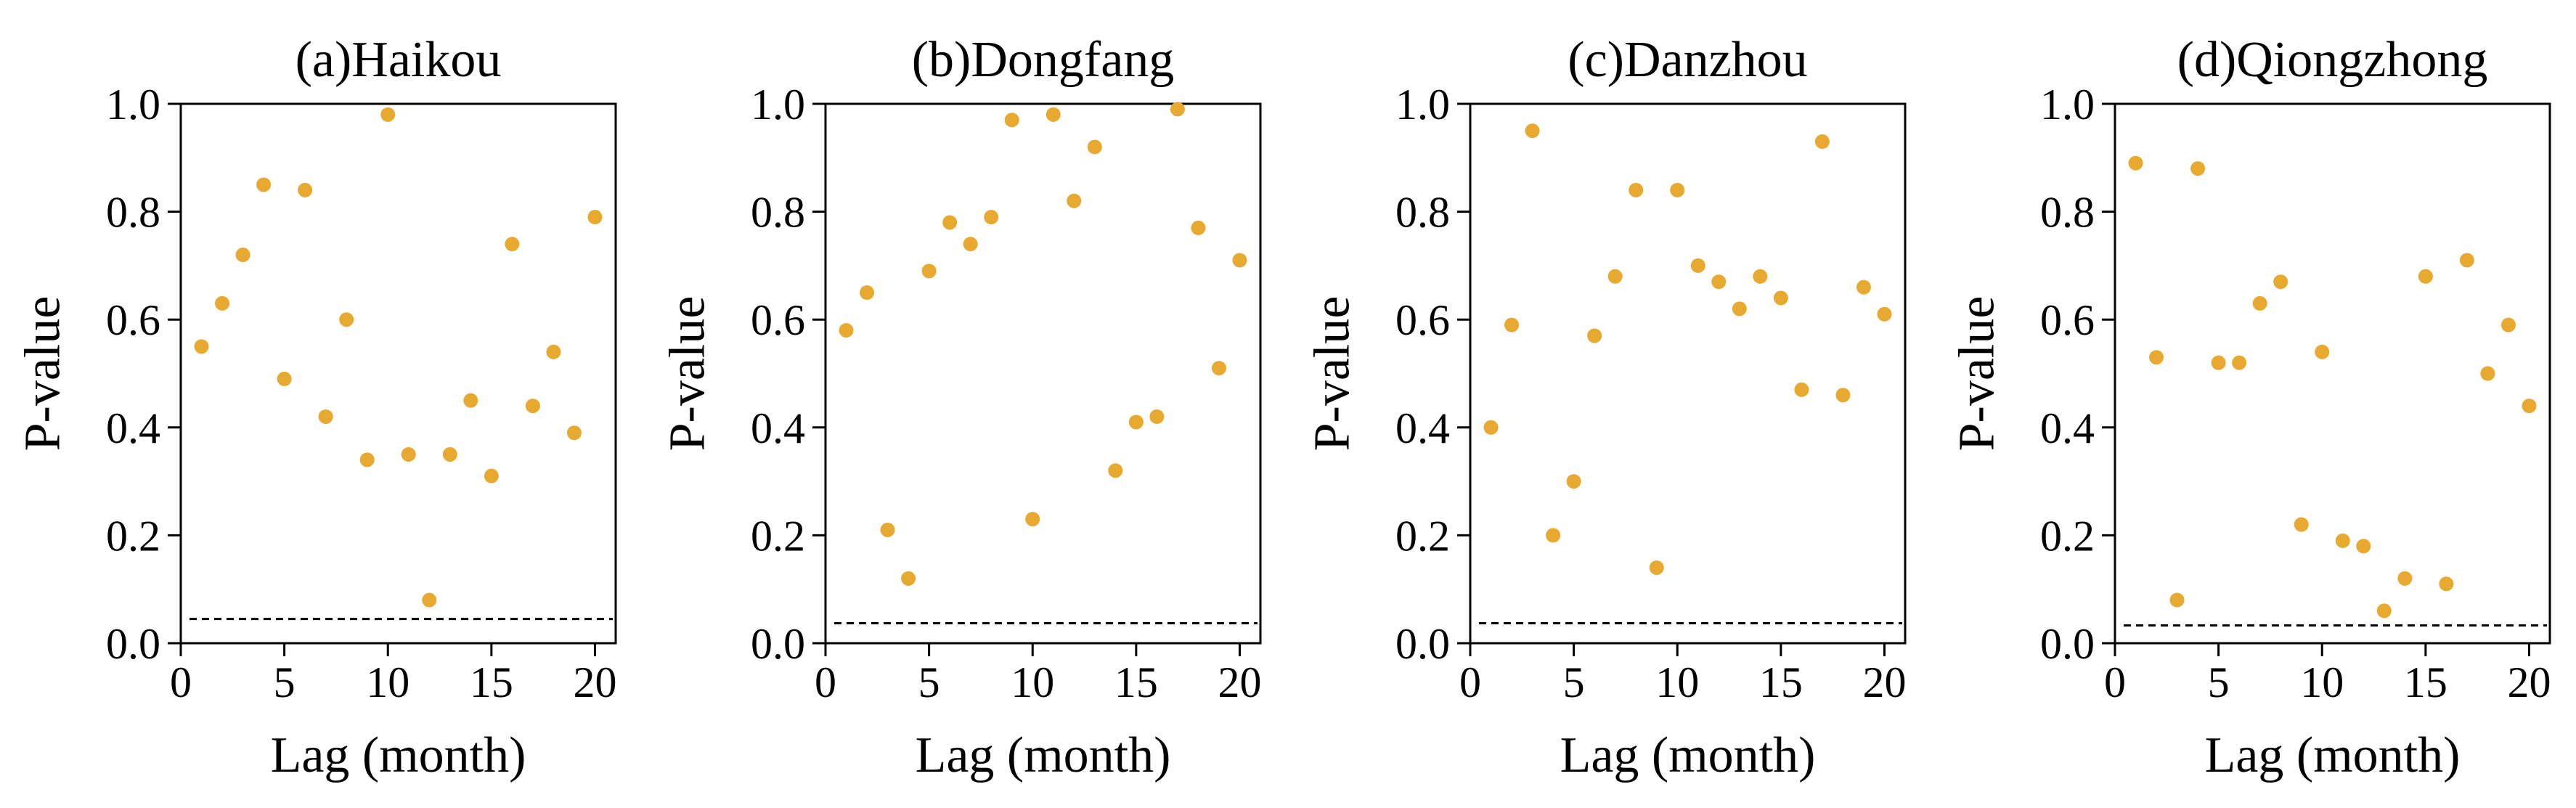  Describe the element at coordinates (2332, 60) in the screenshot. I see `panel-title: (d)Qiongzhong` at that location.